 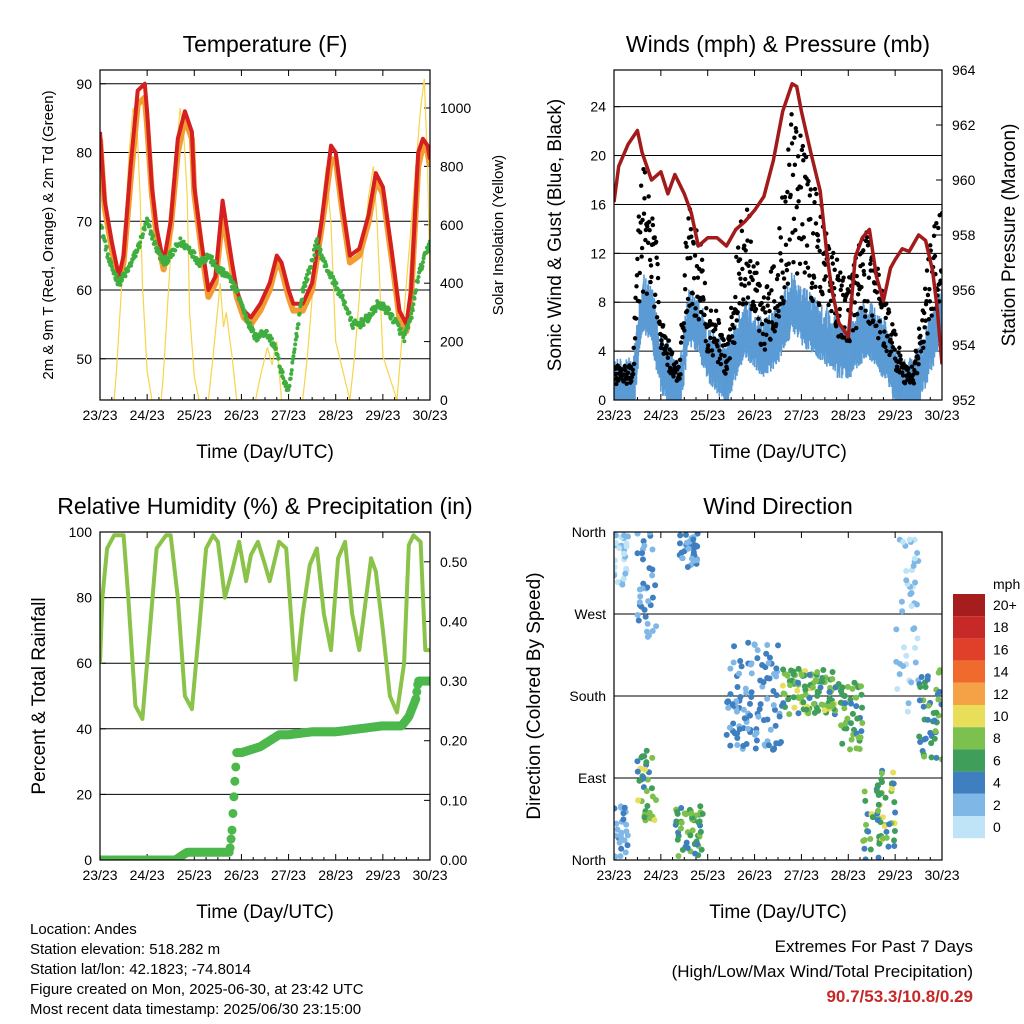 I want to click on precip-point, so click(x=417, y=692).